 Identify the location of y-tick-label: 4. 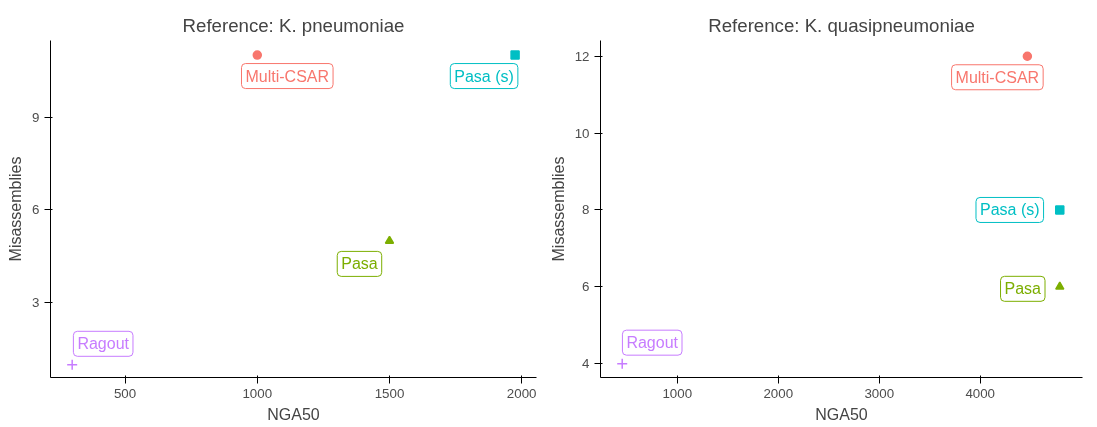
(586, 364).